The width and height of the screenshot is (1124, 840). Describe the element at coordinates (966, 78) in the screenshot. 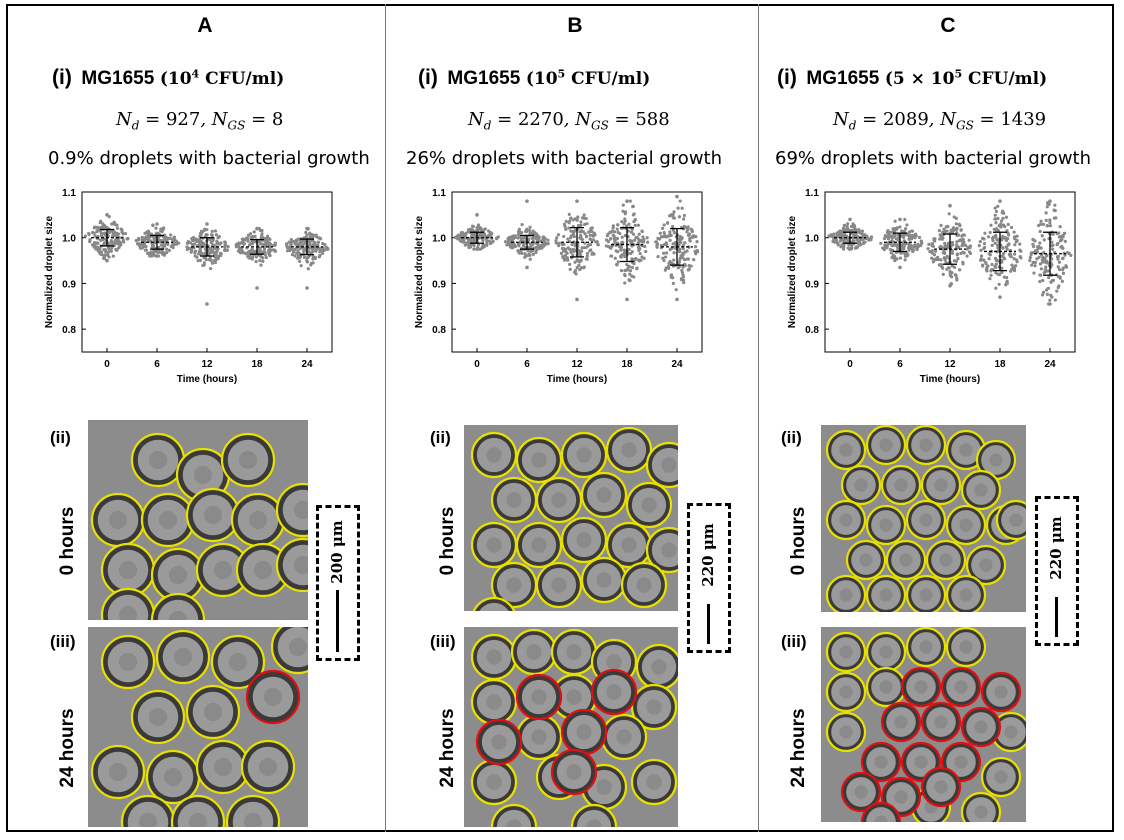

I see `concentration: (5 × 105 CFU/ml)` at that location.